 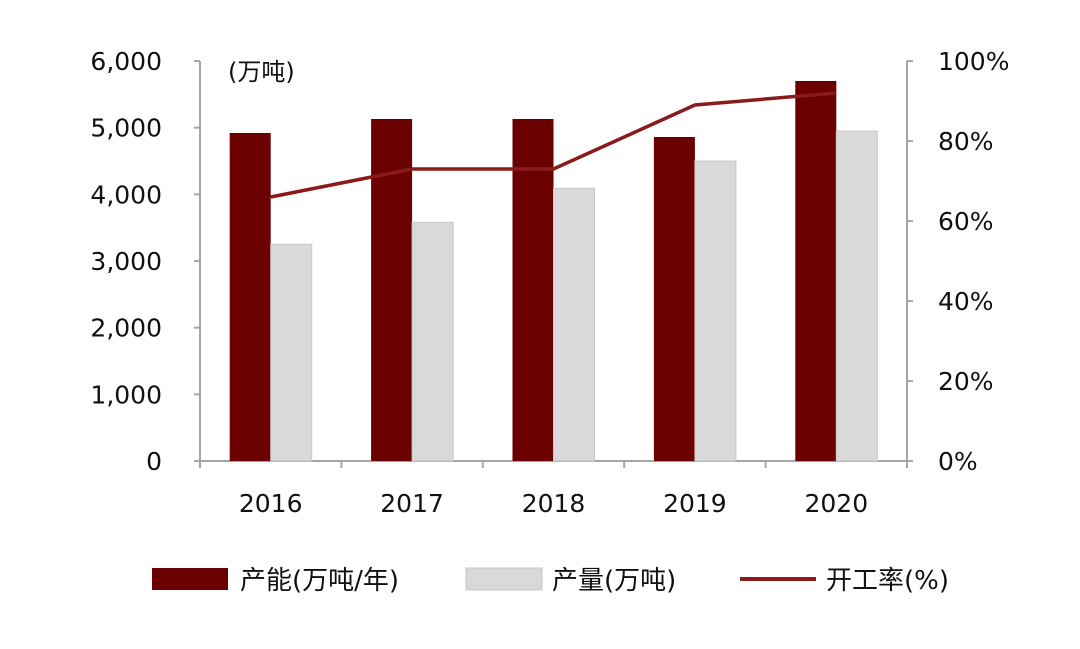 I want to click on left-tick-label: 4,000, so click(x=126, y=194).